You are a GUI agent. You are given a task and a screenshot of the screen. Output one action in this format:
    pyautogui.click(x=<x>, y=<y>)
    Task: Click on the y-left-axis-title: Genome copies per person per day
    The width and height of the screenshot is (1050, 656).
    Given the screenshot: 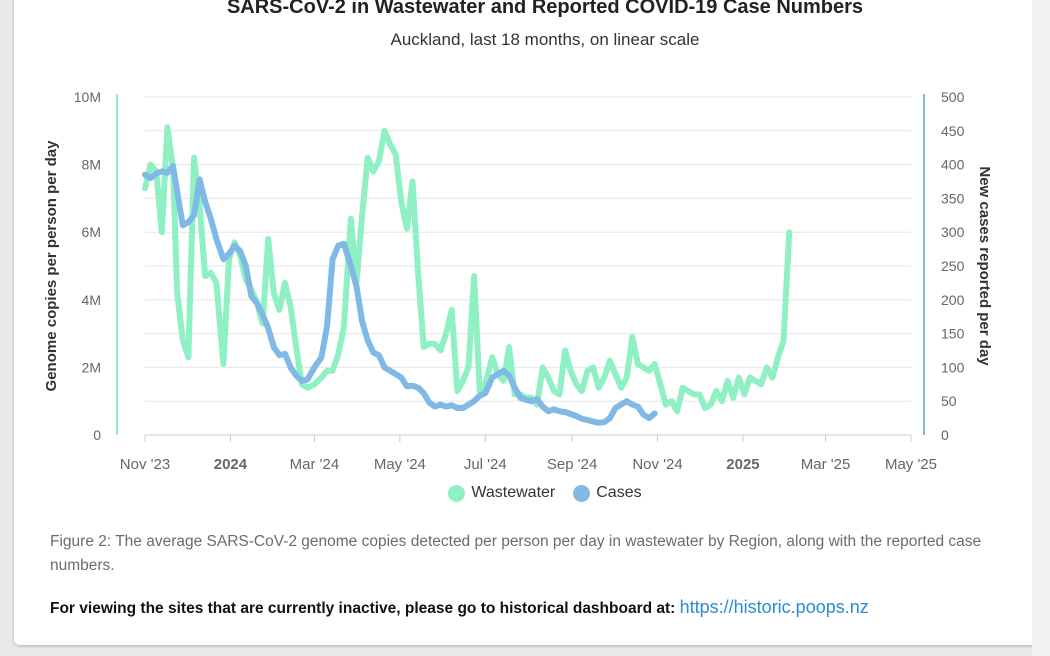 What is the action you would take?
    pyautogui.click(x=51, y=266)
    